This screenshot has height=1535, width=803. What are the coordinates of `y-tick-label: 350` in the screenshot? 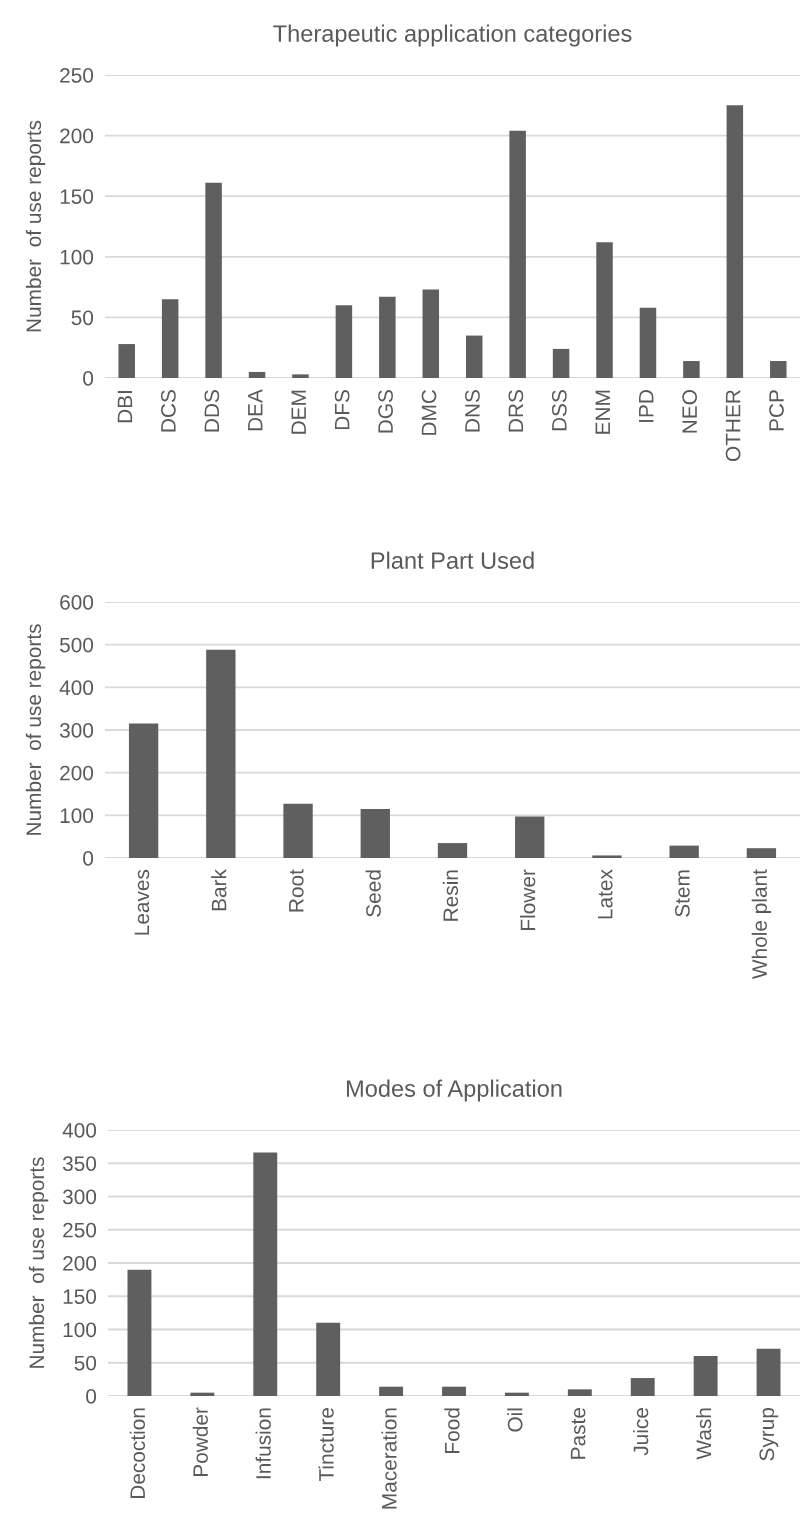 It's located at (79, 1163).